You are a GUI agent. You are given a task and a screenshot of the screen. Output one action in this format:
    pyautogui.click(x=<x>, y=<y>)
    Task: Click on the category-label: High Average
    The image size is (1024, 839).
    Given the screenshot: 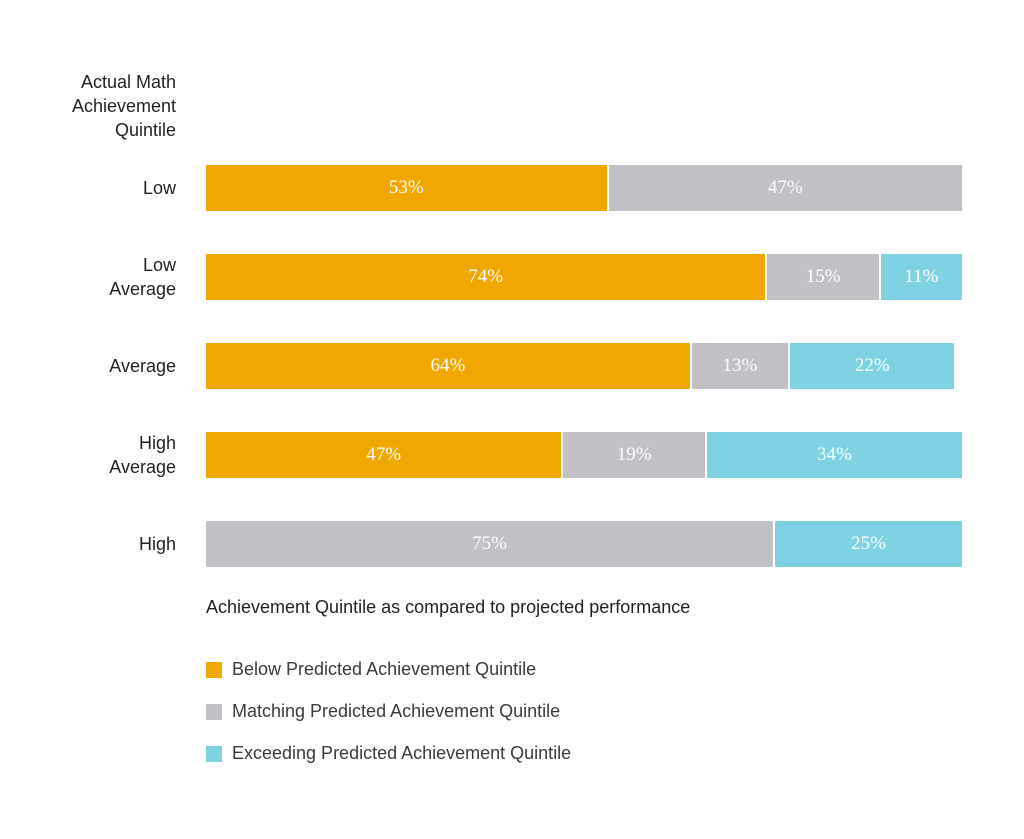 What is the action you would take?
    pyautogui.click(x=98, y=455)
    